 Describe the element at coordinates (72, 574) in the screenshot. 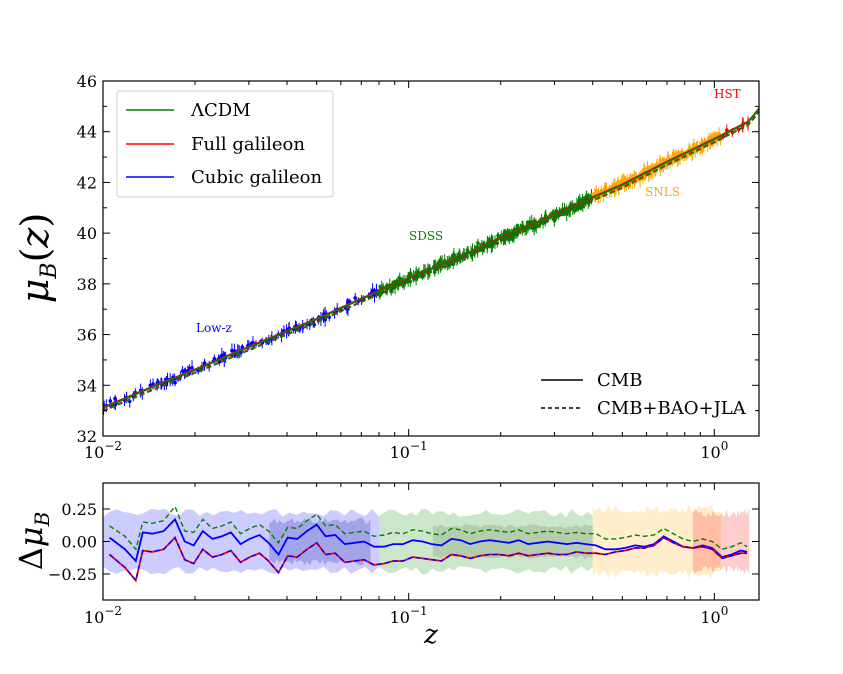

I see `bottom-ytick-label: −0.25` at that location.